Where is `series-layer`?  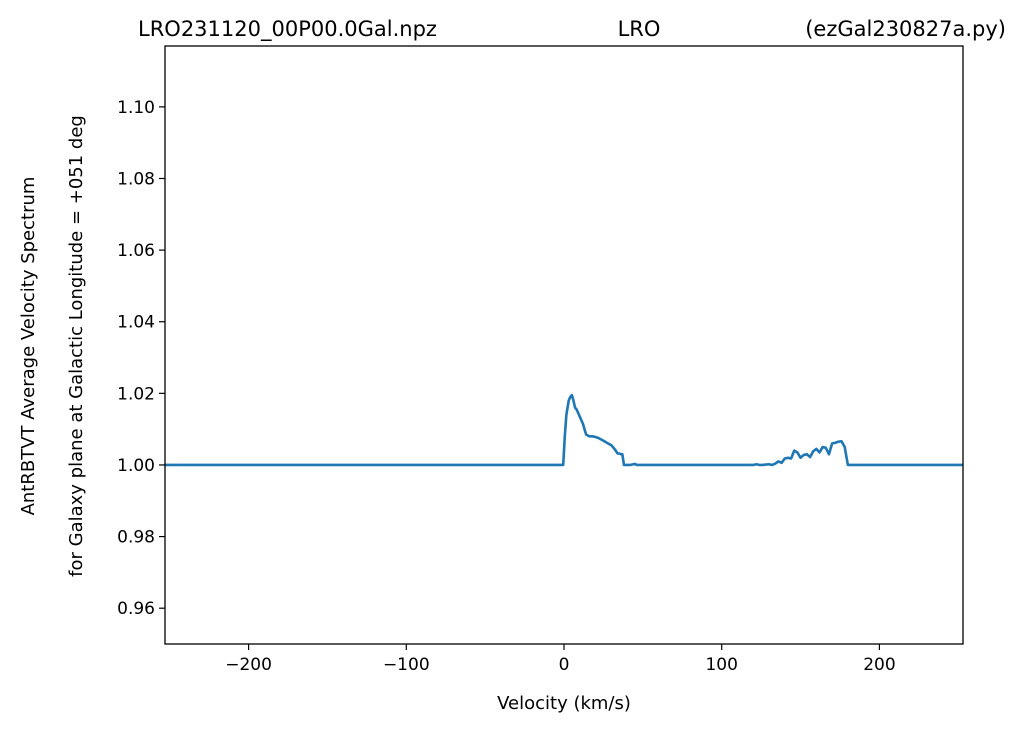
series-layer is located at coordinates (564, 430).